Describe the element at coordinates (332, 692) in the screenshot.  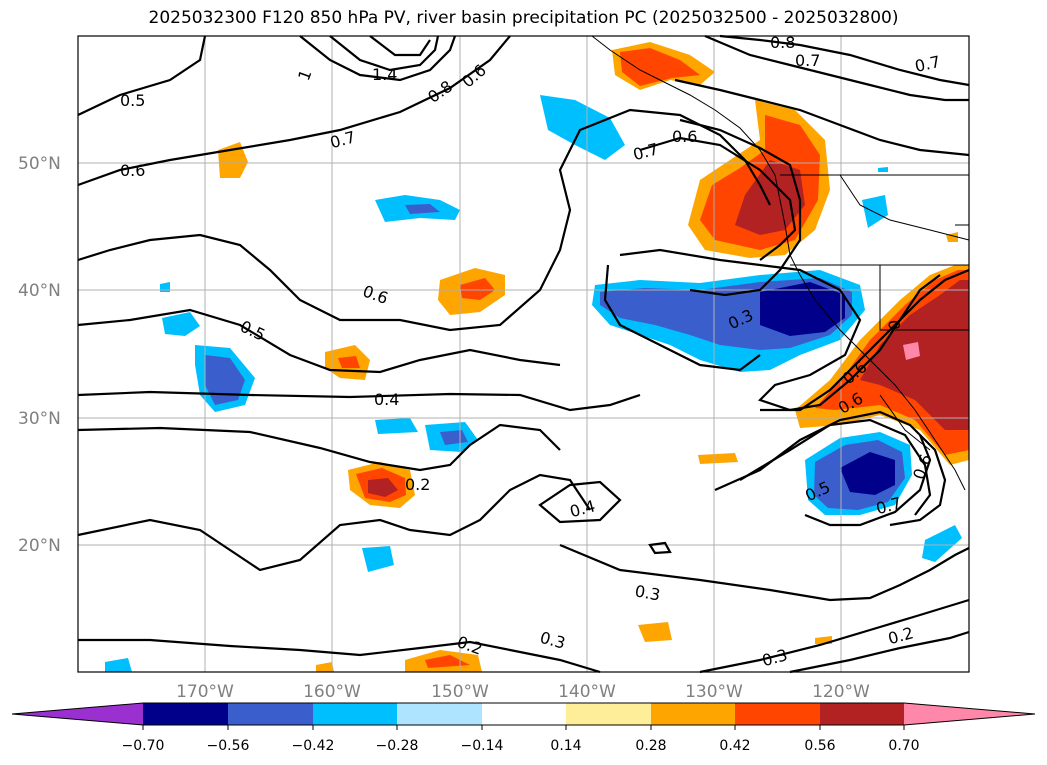
I see `lon-tick: 160°W` at that location.